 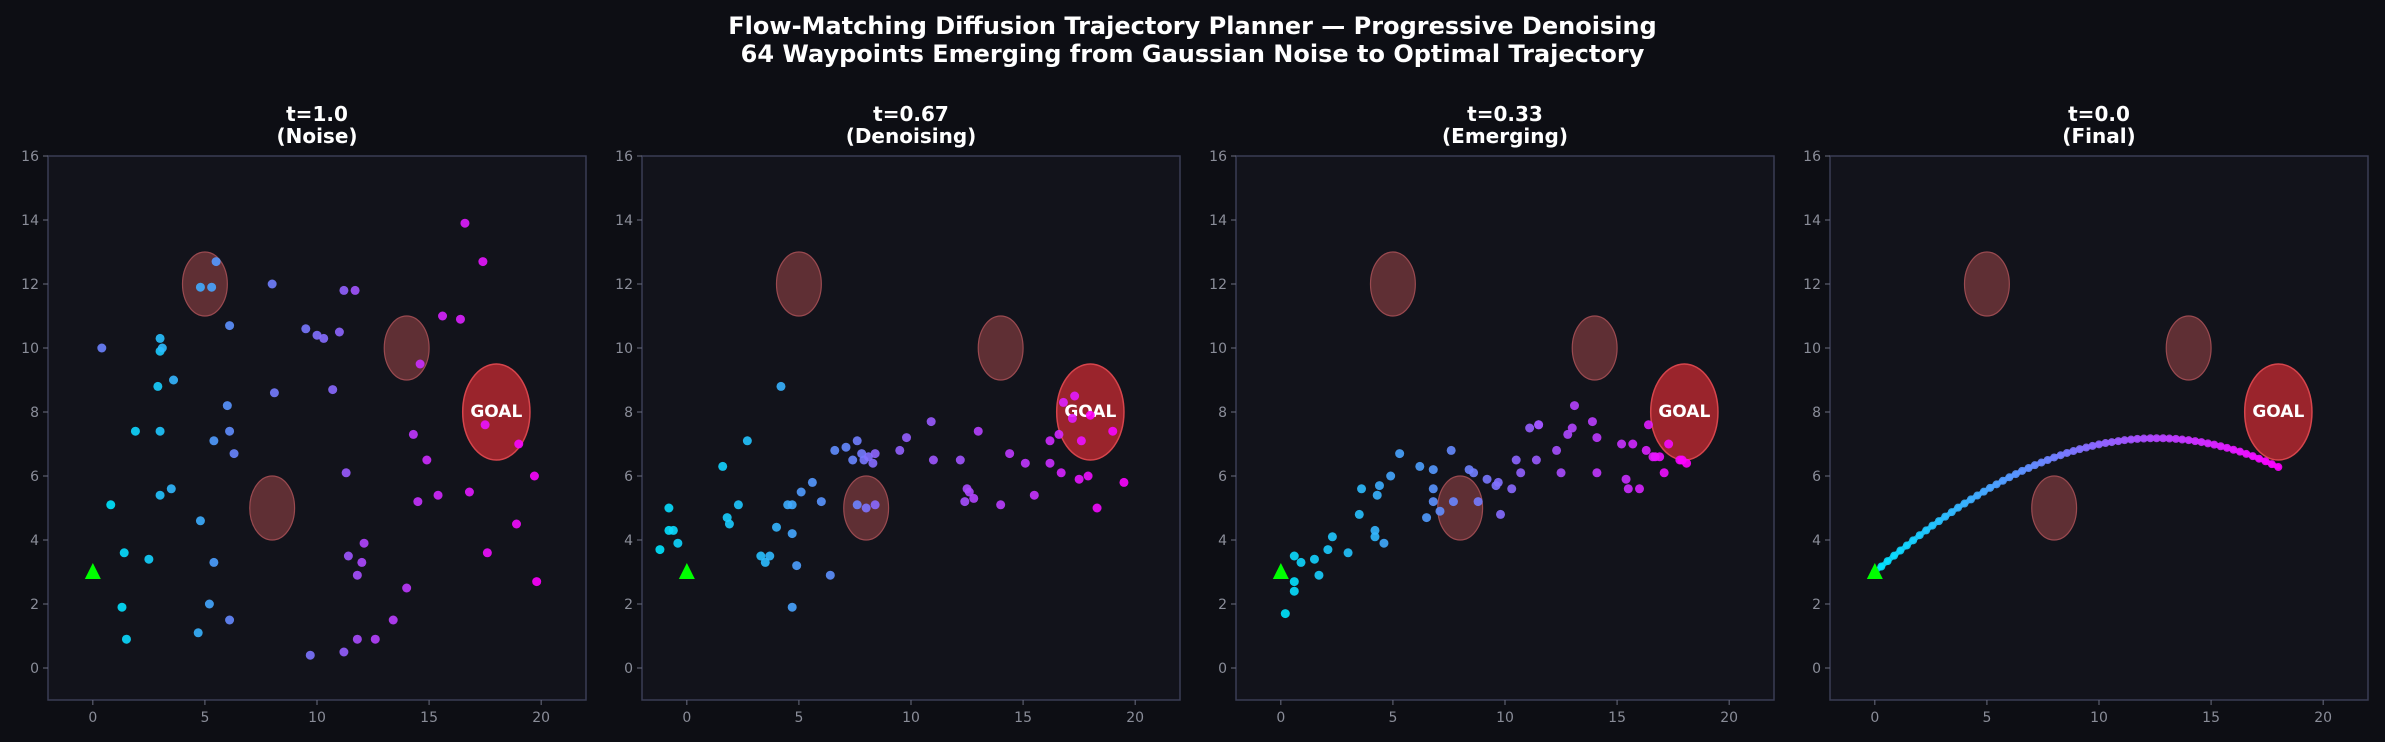 What do you see at coordinates (1222, 605) in the screenshot?
I see `y-tick-label: 2` at bounding box center [1222, 605].